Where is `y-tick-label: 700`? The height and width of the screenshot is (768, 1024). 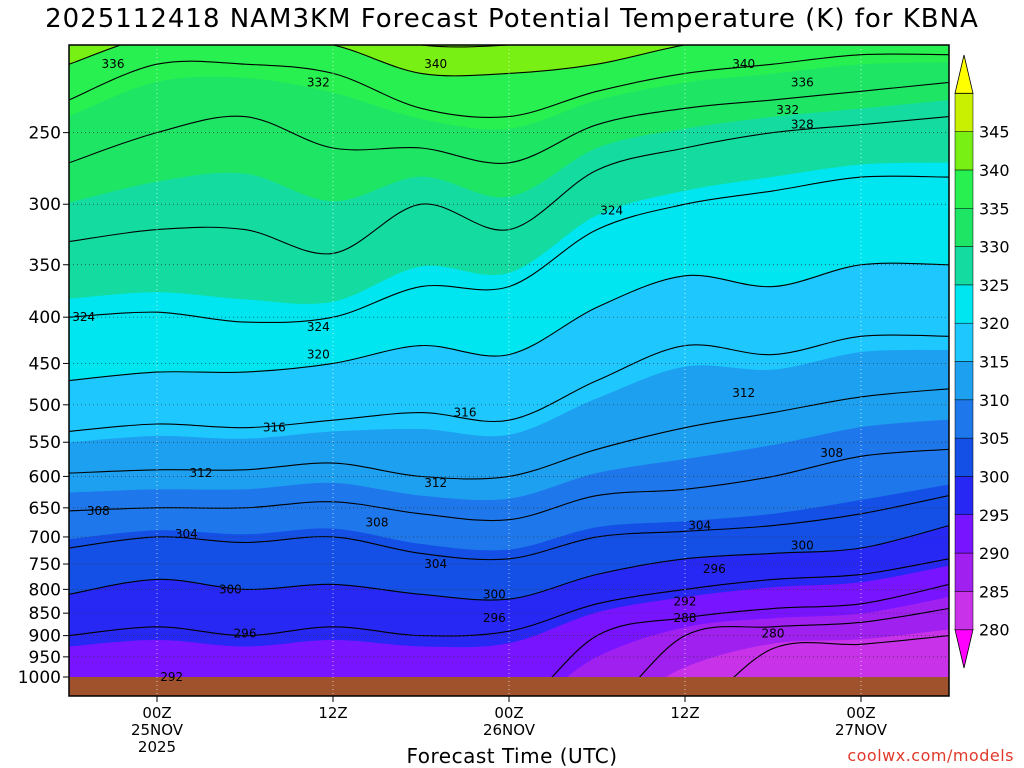 y-tick-label: 700 is located at coordinates (45, 538).